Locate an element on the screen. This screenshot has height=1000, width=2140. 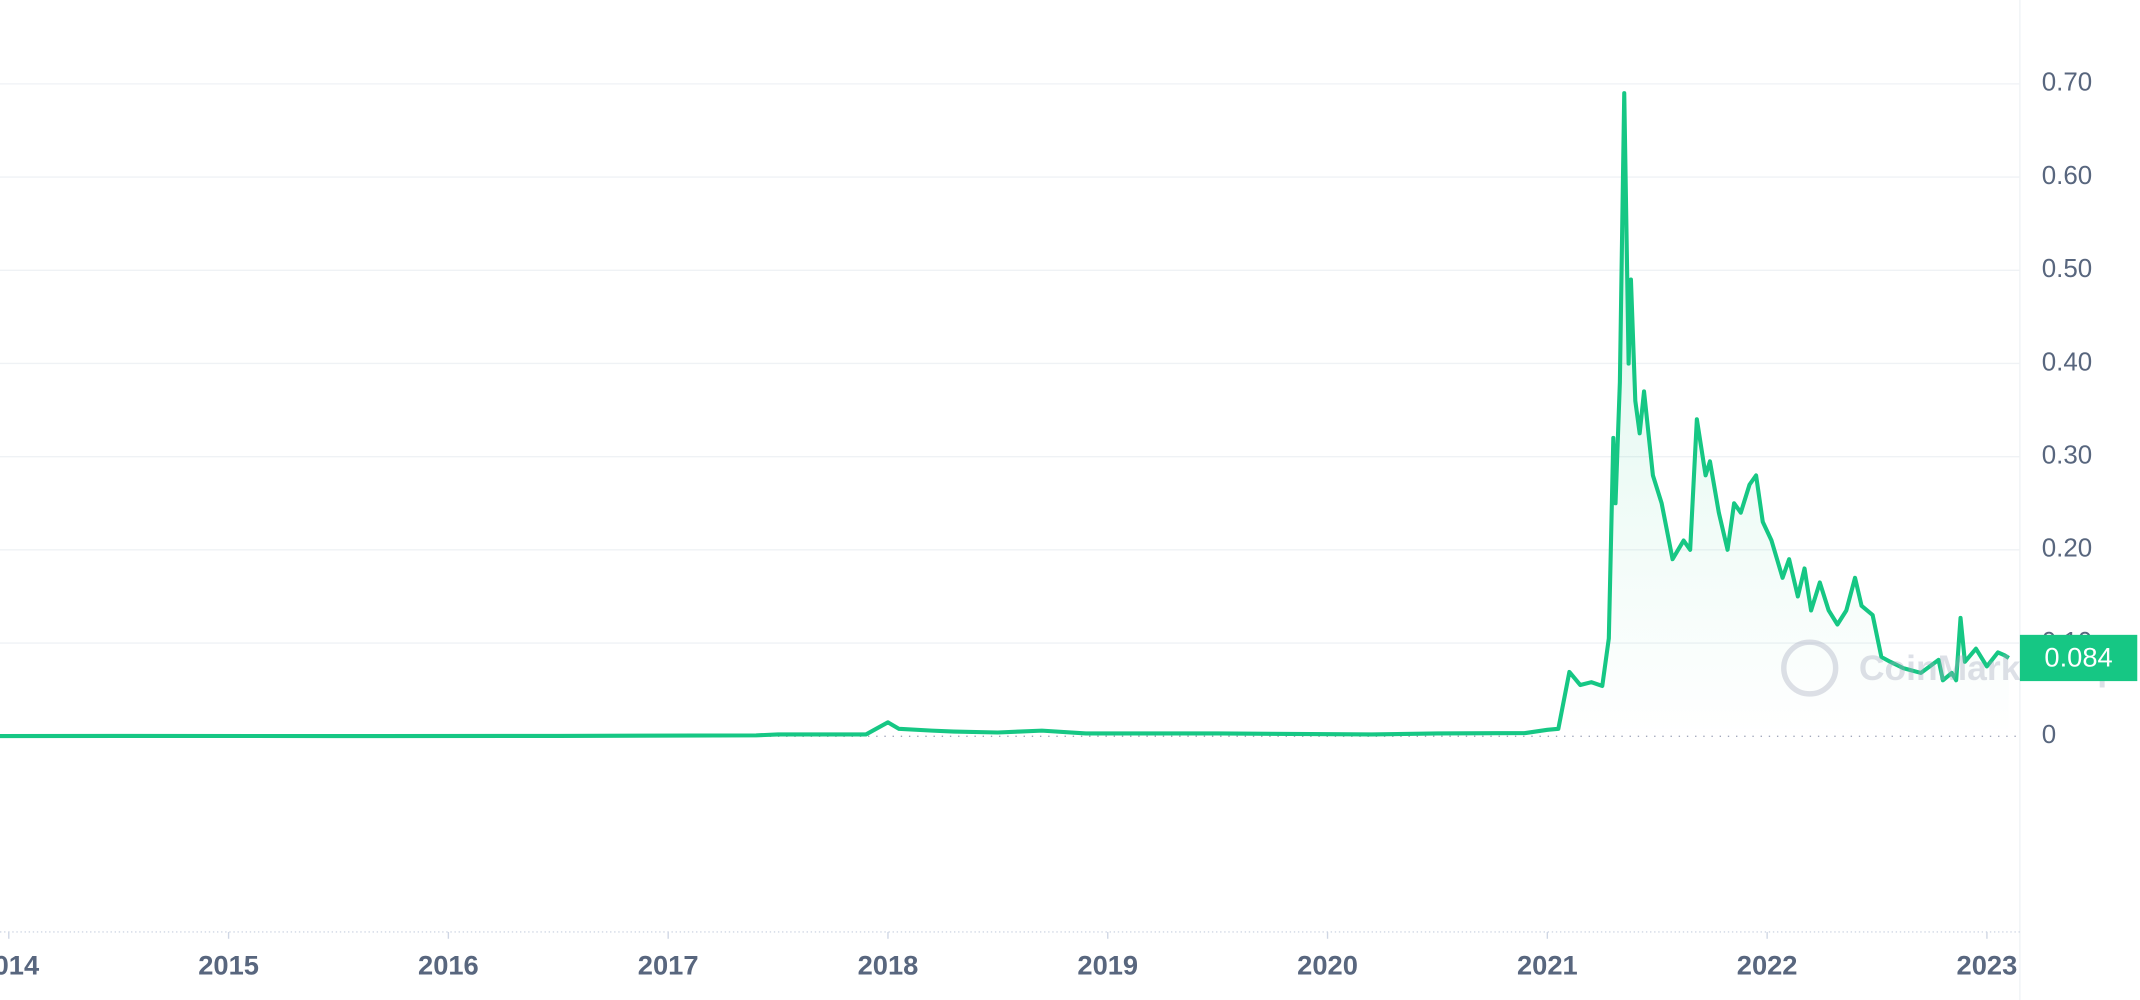
x-tick-label: 2021 is located at coordinates (1547, 965).